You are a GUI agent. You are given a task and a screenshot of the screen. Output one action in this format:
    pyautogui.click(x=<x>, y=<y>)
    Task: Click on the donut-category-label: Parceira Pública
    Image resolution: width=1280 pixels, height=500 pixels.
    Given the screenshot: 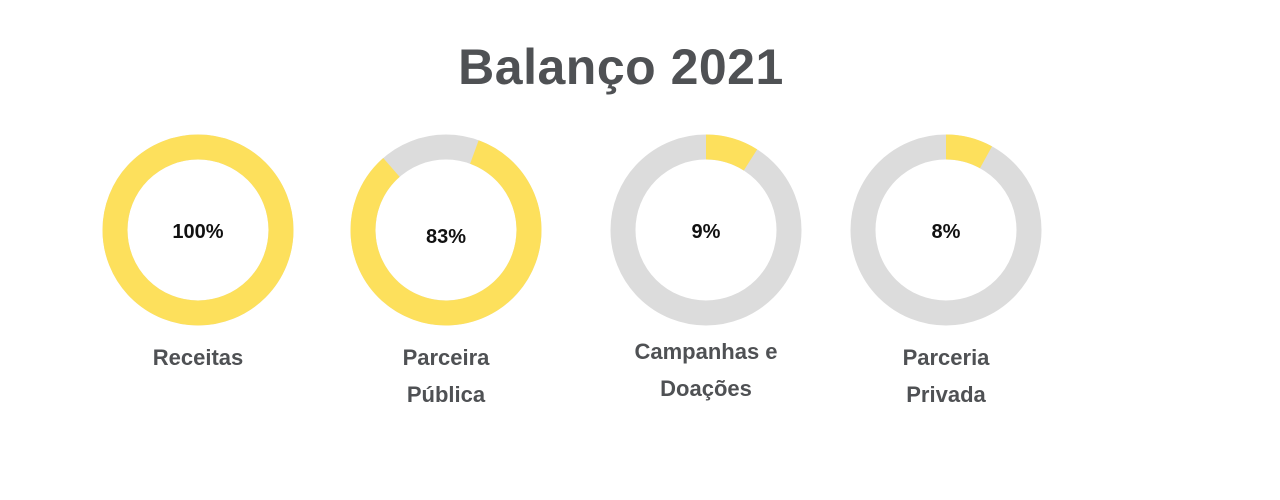 What is the action you would take?
    pyautogui.click(x=446, y=376)
    